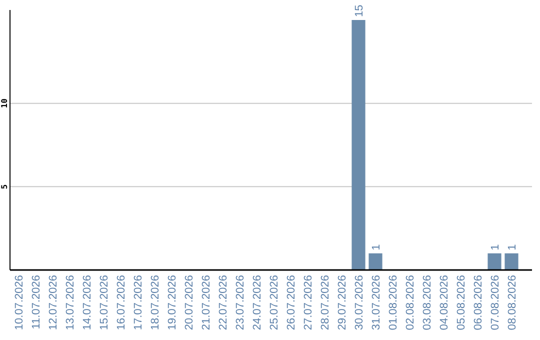  Describe the element at coordinates (292, 302) in the screenshot. I see `x-tick-label: 26.07.2026` at that location.